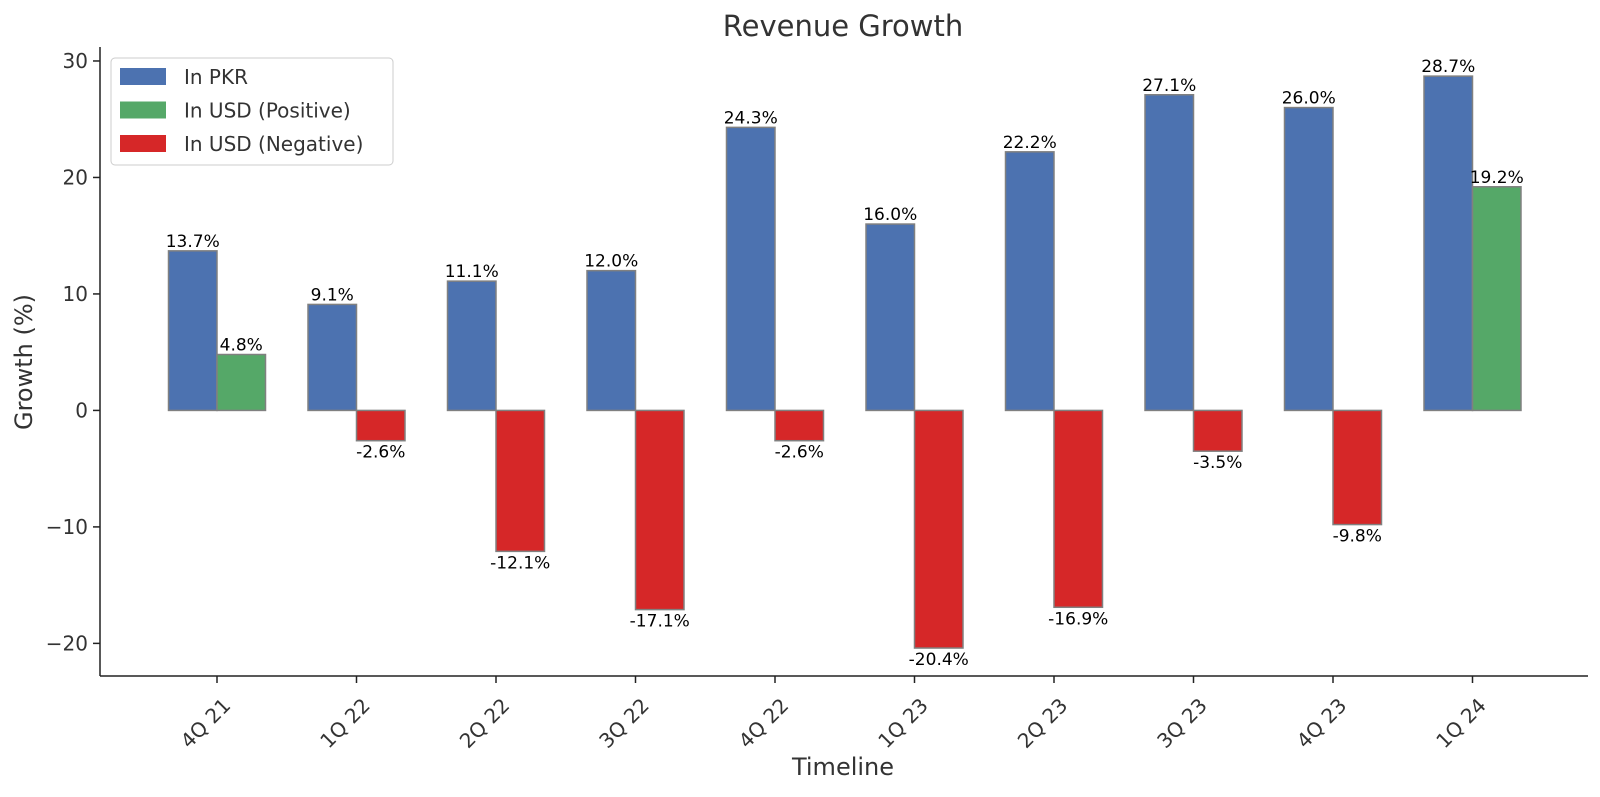 This screenshot has width=1600, height=797. Describe the element at coordinates (472, 272) in the screenshot. I see `data-label-pkr-2: 11.1%` at that location.